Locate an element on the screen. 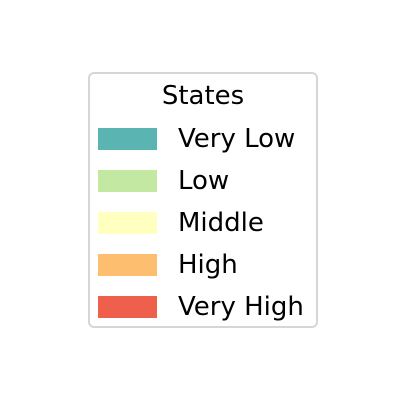  legend-entry: Middle is located at coordinates (205, 225).